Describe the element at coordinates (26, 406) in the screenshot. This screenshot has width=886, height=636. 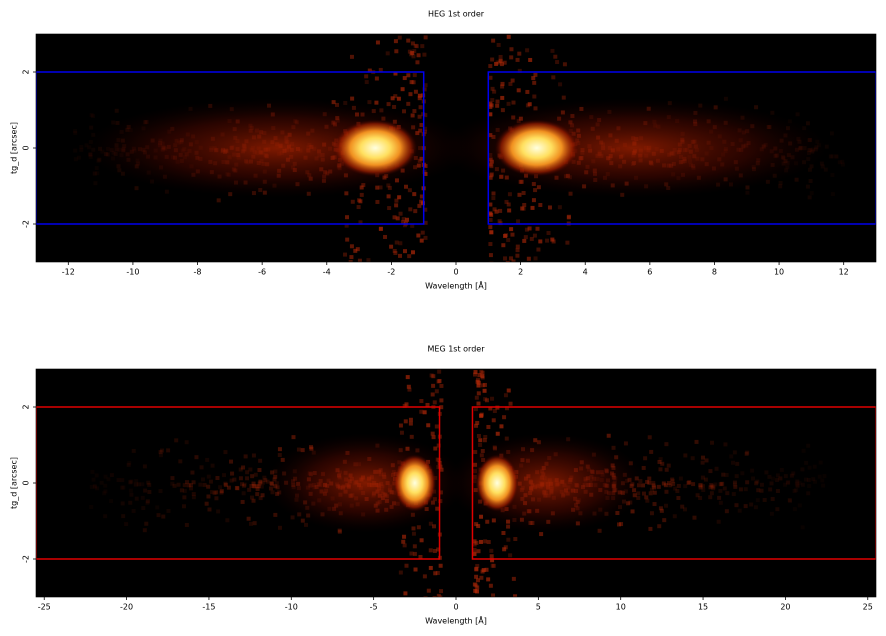
I see `y-tick-label: 2` at that location.